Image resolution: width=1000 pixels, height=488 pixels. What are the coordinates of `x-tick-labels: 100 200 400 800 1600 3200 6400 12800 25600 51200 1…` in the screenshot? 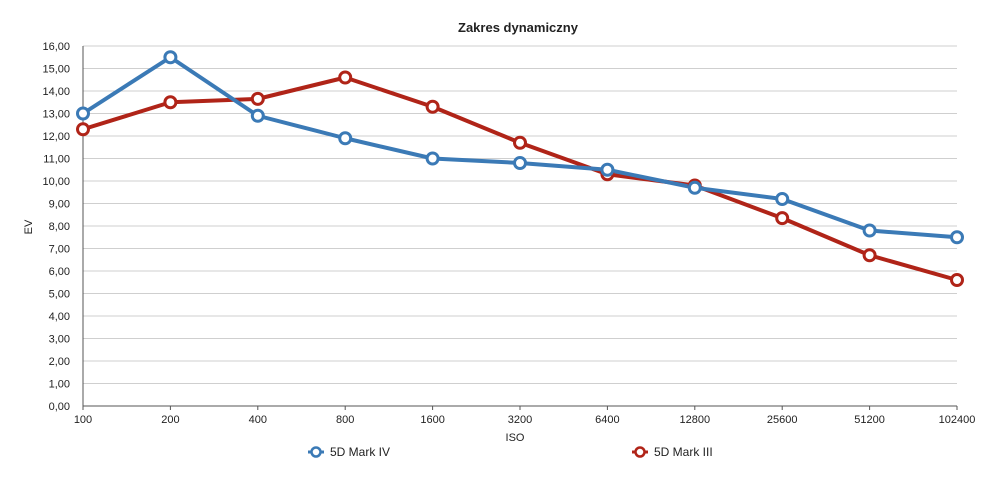 It's located at (525, 420).